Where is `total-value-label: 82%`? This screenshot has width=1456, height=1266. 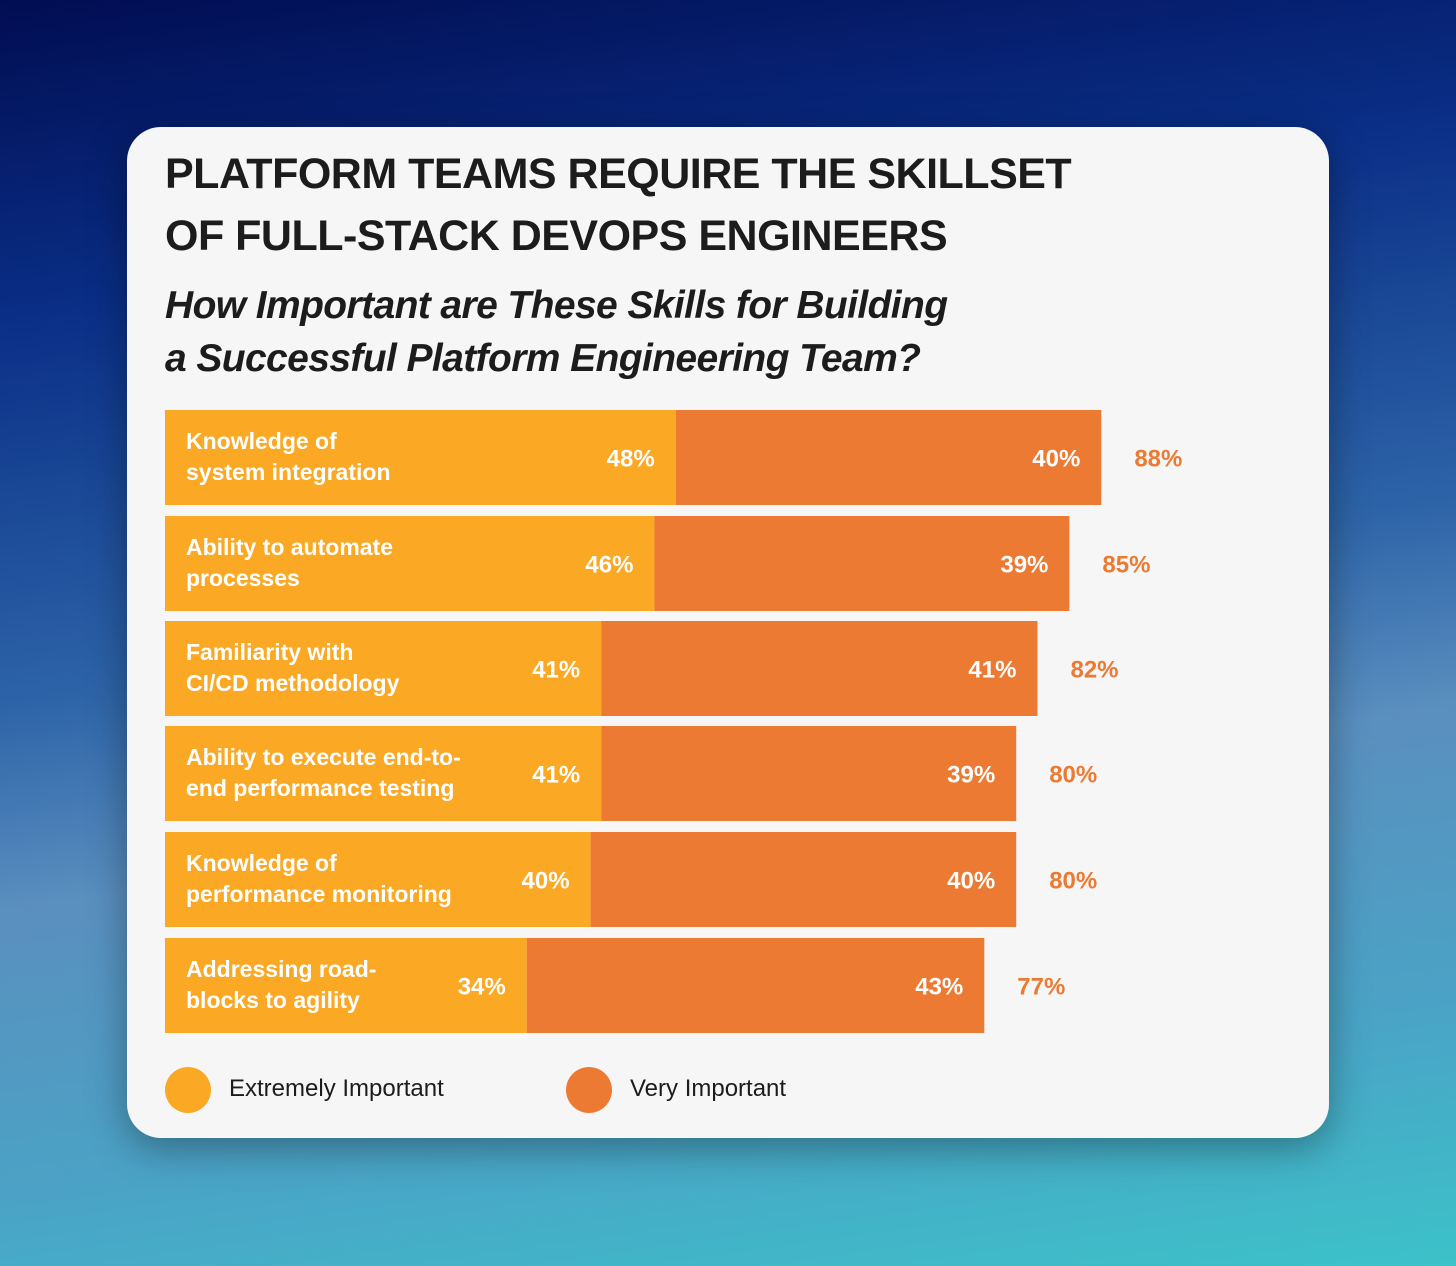 total-value-label: 82% is located at coordinates (1094, 670).